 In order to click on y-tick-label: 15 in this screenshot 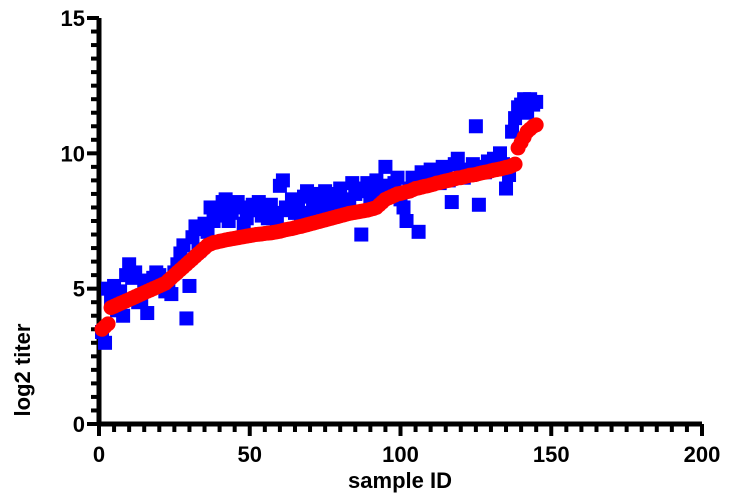, I will do `click(73, 18)`.